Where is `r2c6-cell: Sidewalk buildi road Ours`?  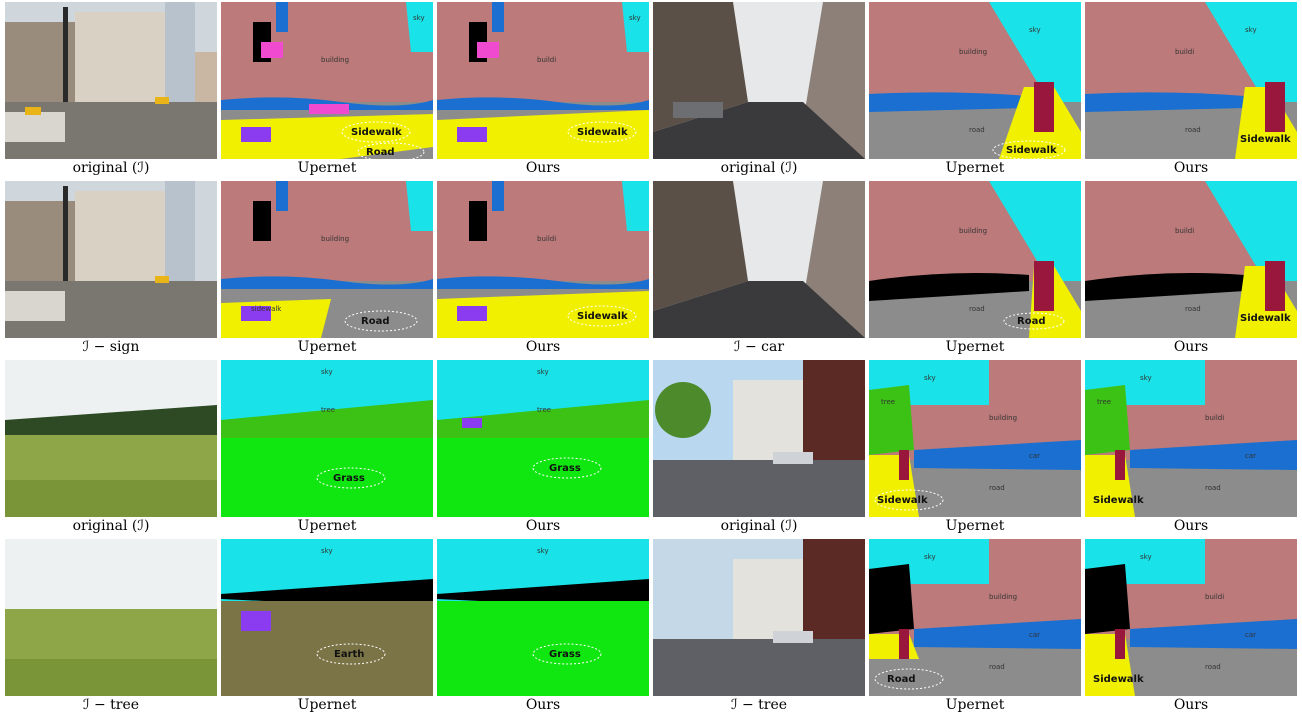
r2c6-cell: Sidewalk buildi road Ours is located at coordinates (1191, 269).